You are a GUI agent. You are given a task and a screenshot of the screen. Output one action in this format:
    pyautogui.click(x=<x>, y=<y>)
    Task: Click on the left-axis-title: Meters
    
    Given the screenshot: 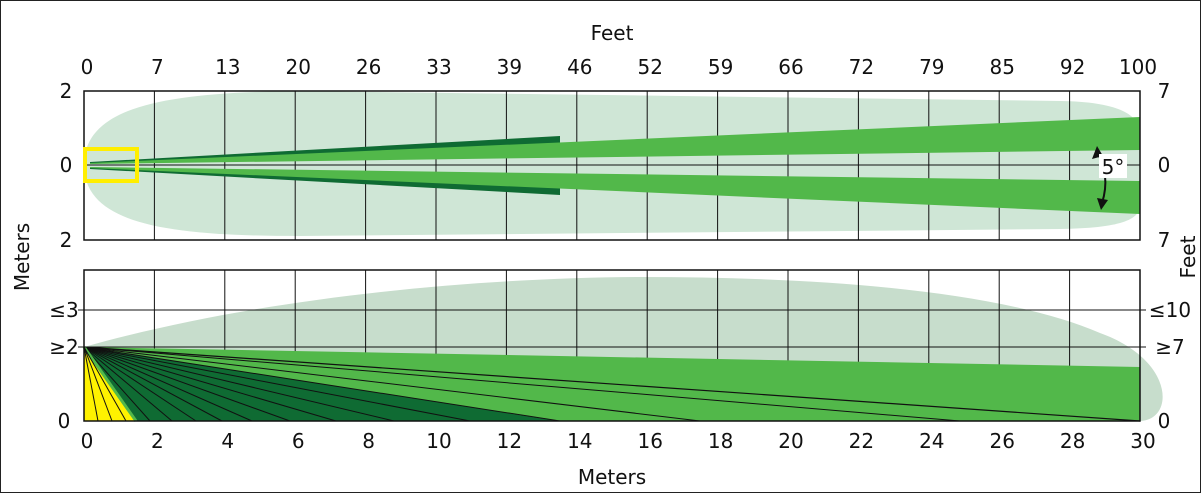 What is the action you would take?
    pyautogui.click(x=22, y=257)
    